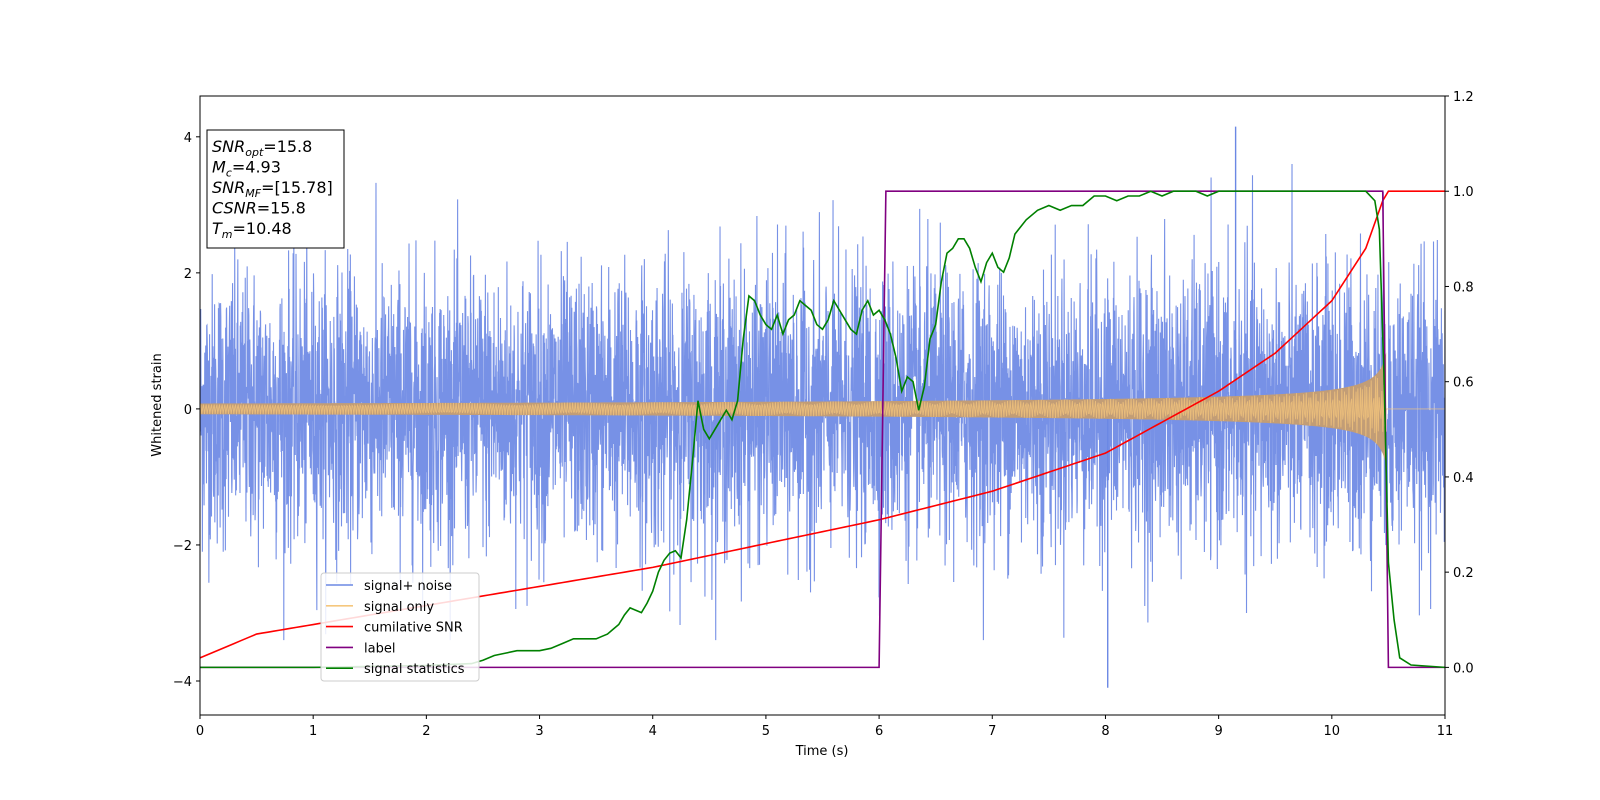  I want to click on info-line: Tm=10.48, so click(252, 230).